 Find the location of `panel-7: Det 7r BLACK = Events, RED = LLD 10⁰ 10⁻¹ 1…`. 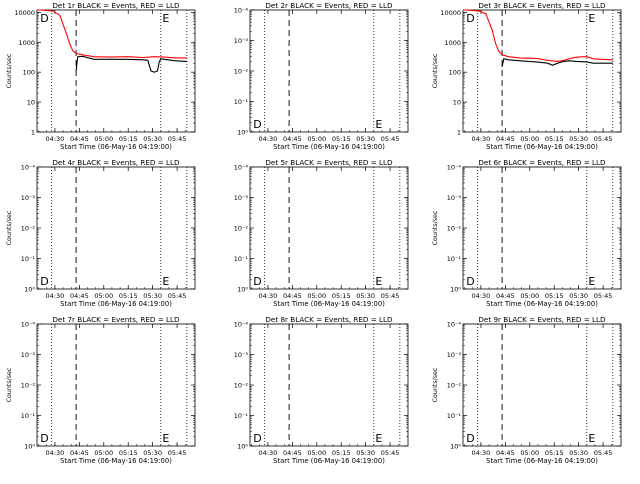

panel-7: Det 7r BLACK = Events, RED = LLD 10⁰ 10⁻¹ 1… is located at coordinates (101, 390).